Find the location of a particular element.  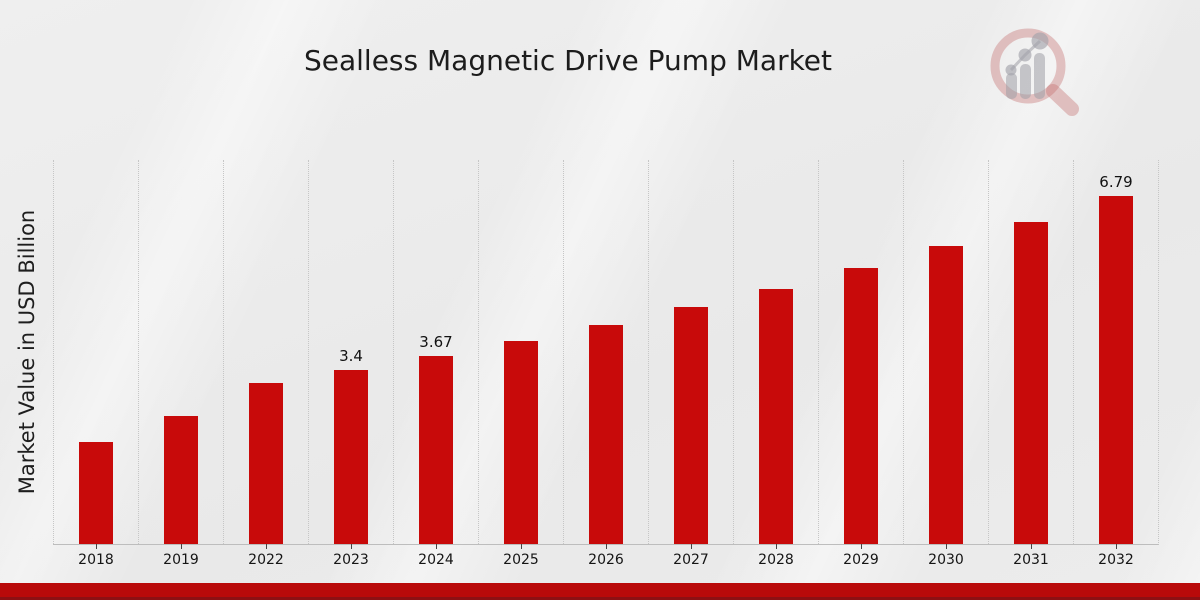

bar-2031 is located at coordinates (1031, 382).